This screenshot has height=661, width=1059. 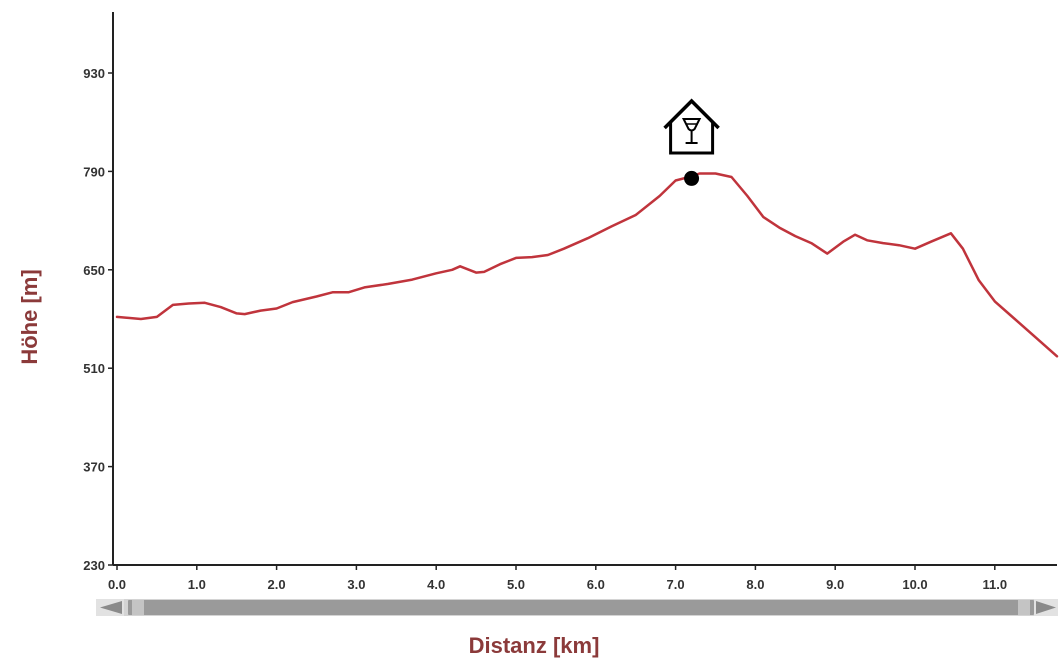 I want to click on x-tick-label: 1.0, so click(x=197, y=584).